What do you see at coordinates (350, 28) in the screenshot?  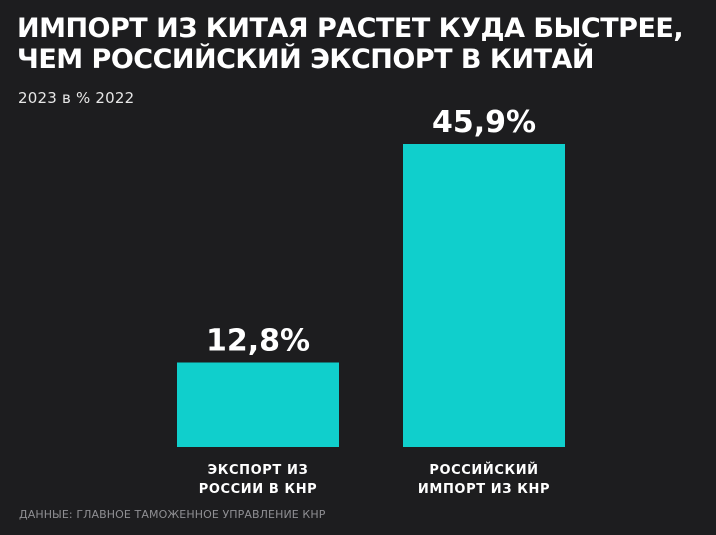 I see `chart-title-line-1: ИМПОРТ ИЗ КИТАЯ РАСТЕТ КУДА БЫСТРЕЕ,` at bounding box center [350, 28].